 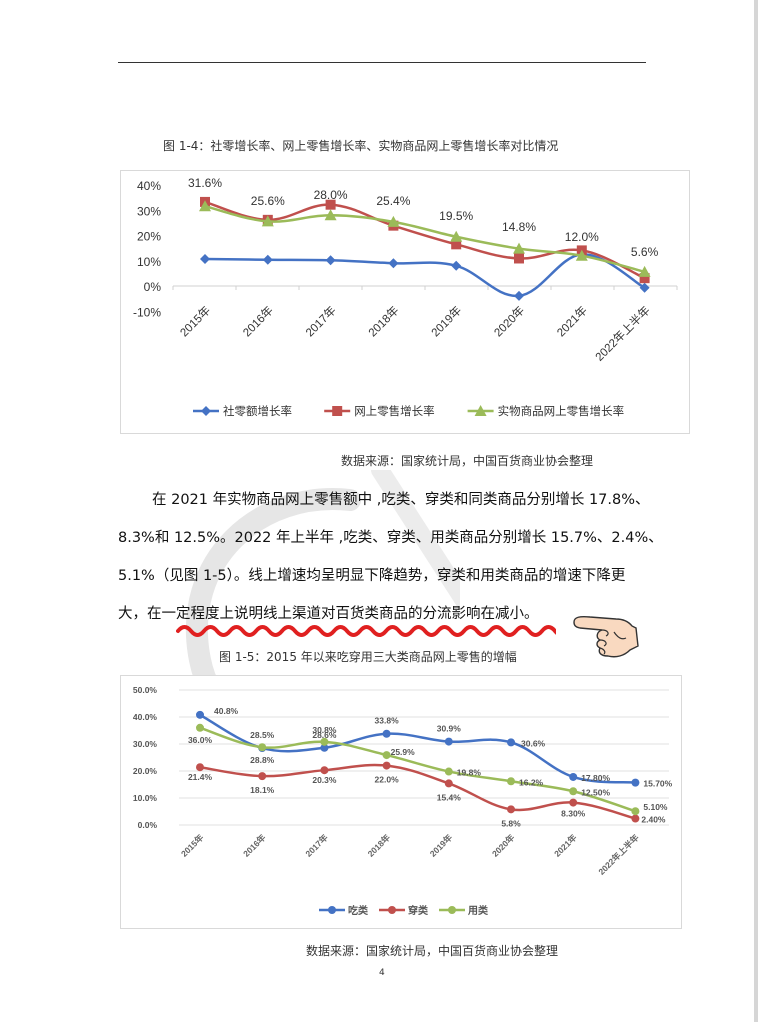 What do you see at coordinates (324, 735) in the screenshot?
I see `svg-text: 28.6%` at bounding box center [324, 735].